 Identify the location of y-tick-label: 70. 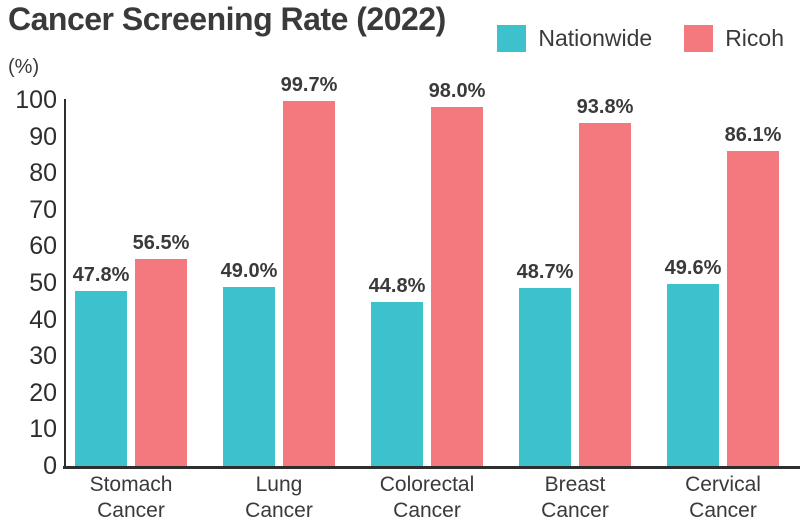
(43, 209).